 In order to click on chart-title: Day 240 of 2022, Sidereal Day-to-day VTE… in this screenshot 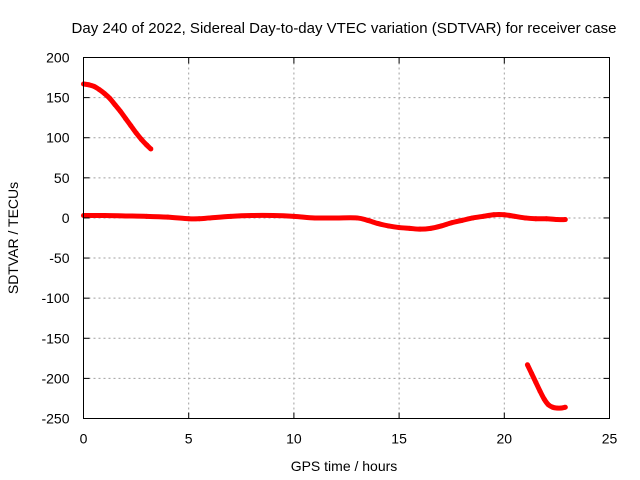, I will do `click(344, 28)`.